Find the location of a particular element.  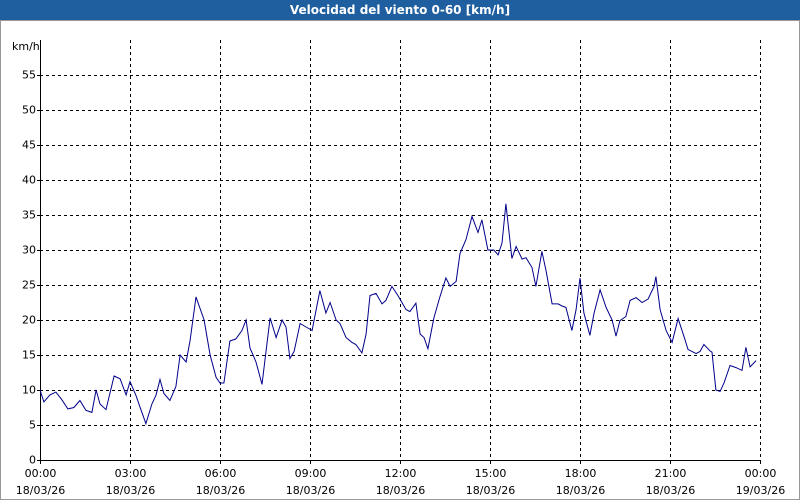

x-tick-label: 06:00 is located at coordinates (221, 473).